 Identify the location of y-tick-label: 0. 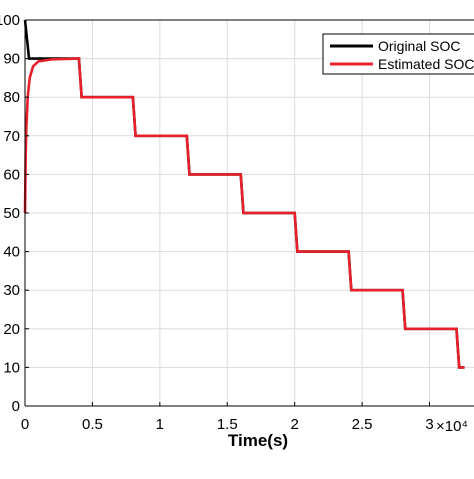
(16, 406).